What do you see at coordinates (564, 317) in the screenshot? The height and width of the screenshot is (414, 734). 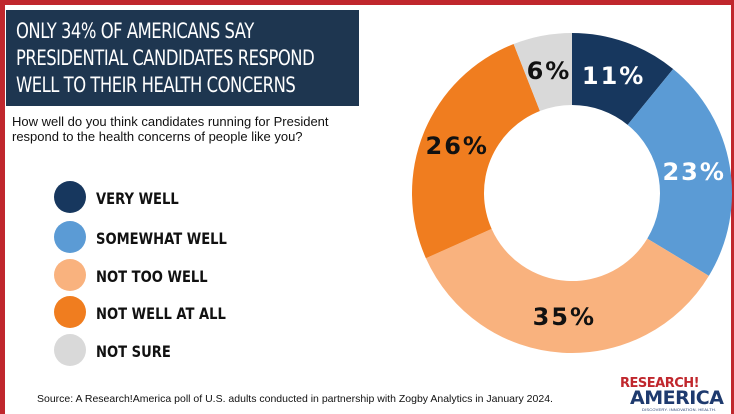 I see `slice-label-not-too-well: 35%` at bounding box center [564, 317].